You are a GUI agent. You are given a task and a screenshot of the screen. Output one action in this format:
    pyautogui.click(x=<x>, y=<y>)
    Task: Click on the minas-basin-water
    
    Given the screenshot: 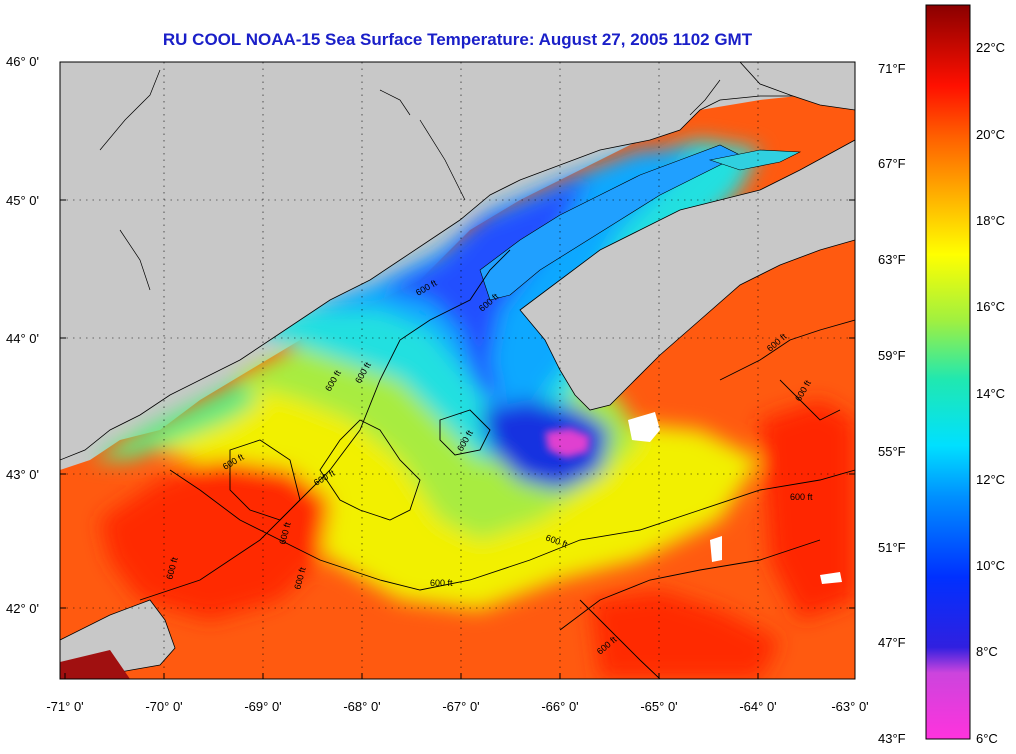 What is the action you would take?
    pyautogui.click(x=755, y=160)
    